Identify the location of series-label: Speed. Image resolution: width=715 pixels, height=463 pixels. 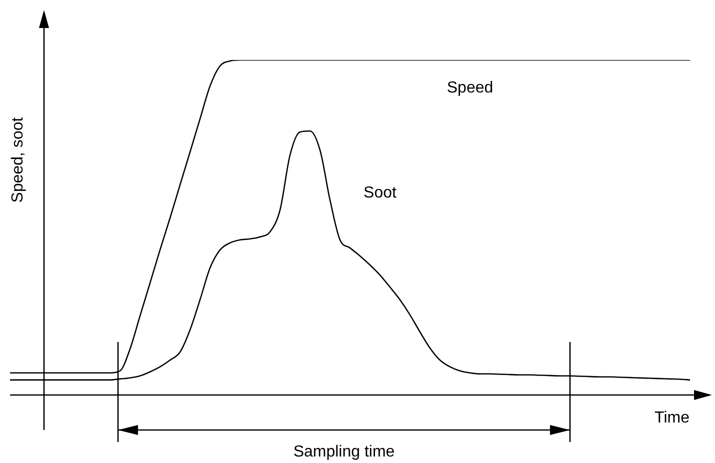
(470, 87).